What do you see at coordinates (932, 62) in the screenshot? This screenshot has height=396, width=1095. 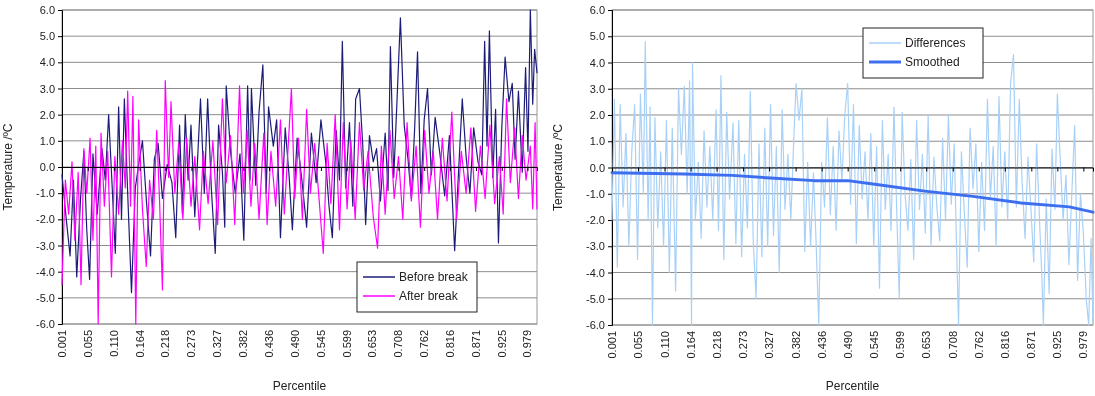 I see `legend-label: Smoothed` at bounding box center [932, 62].